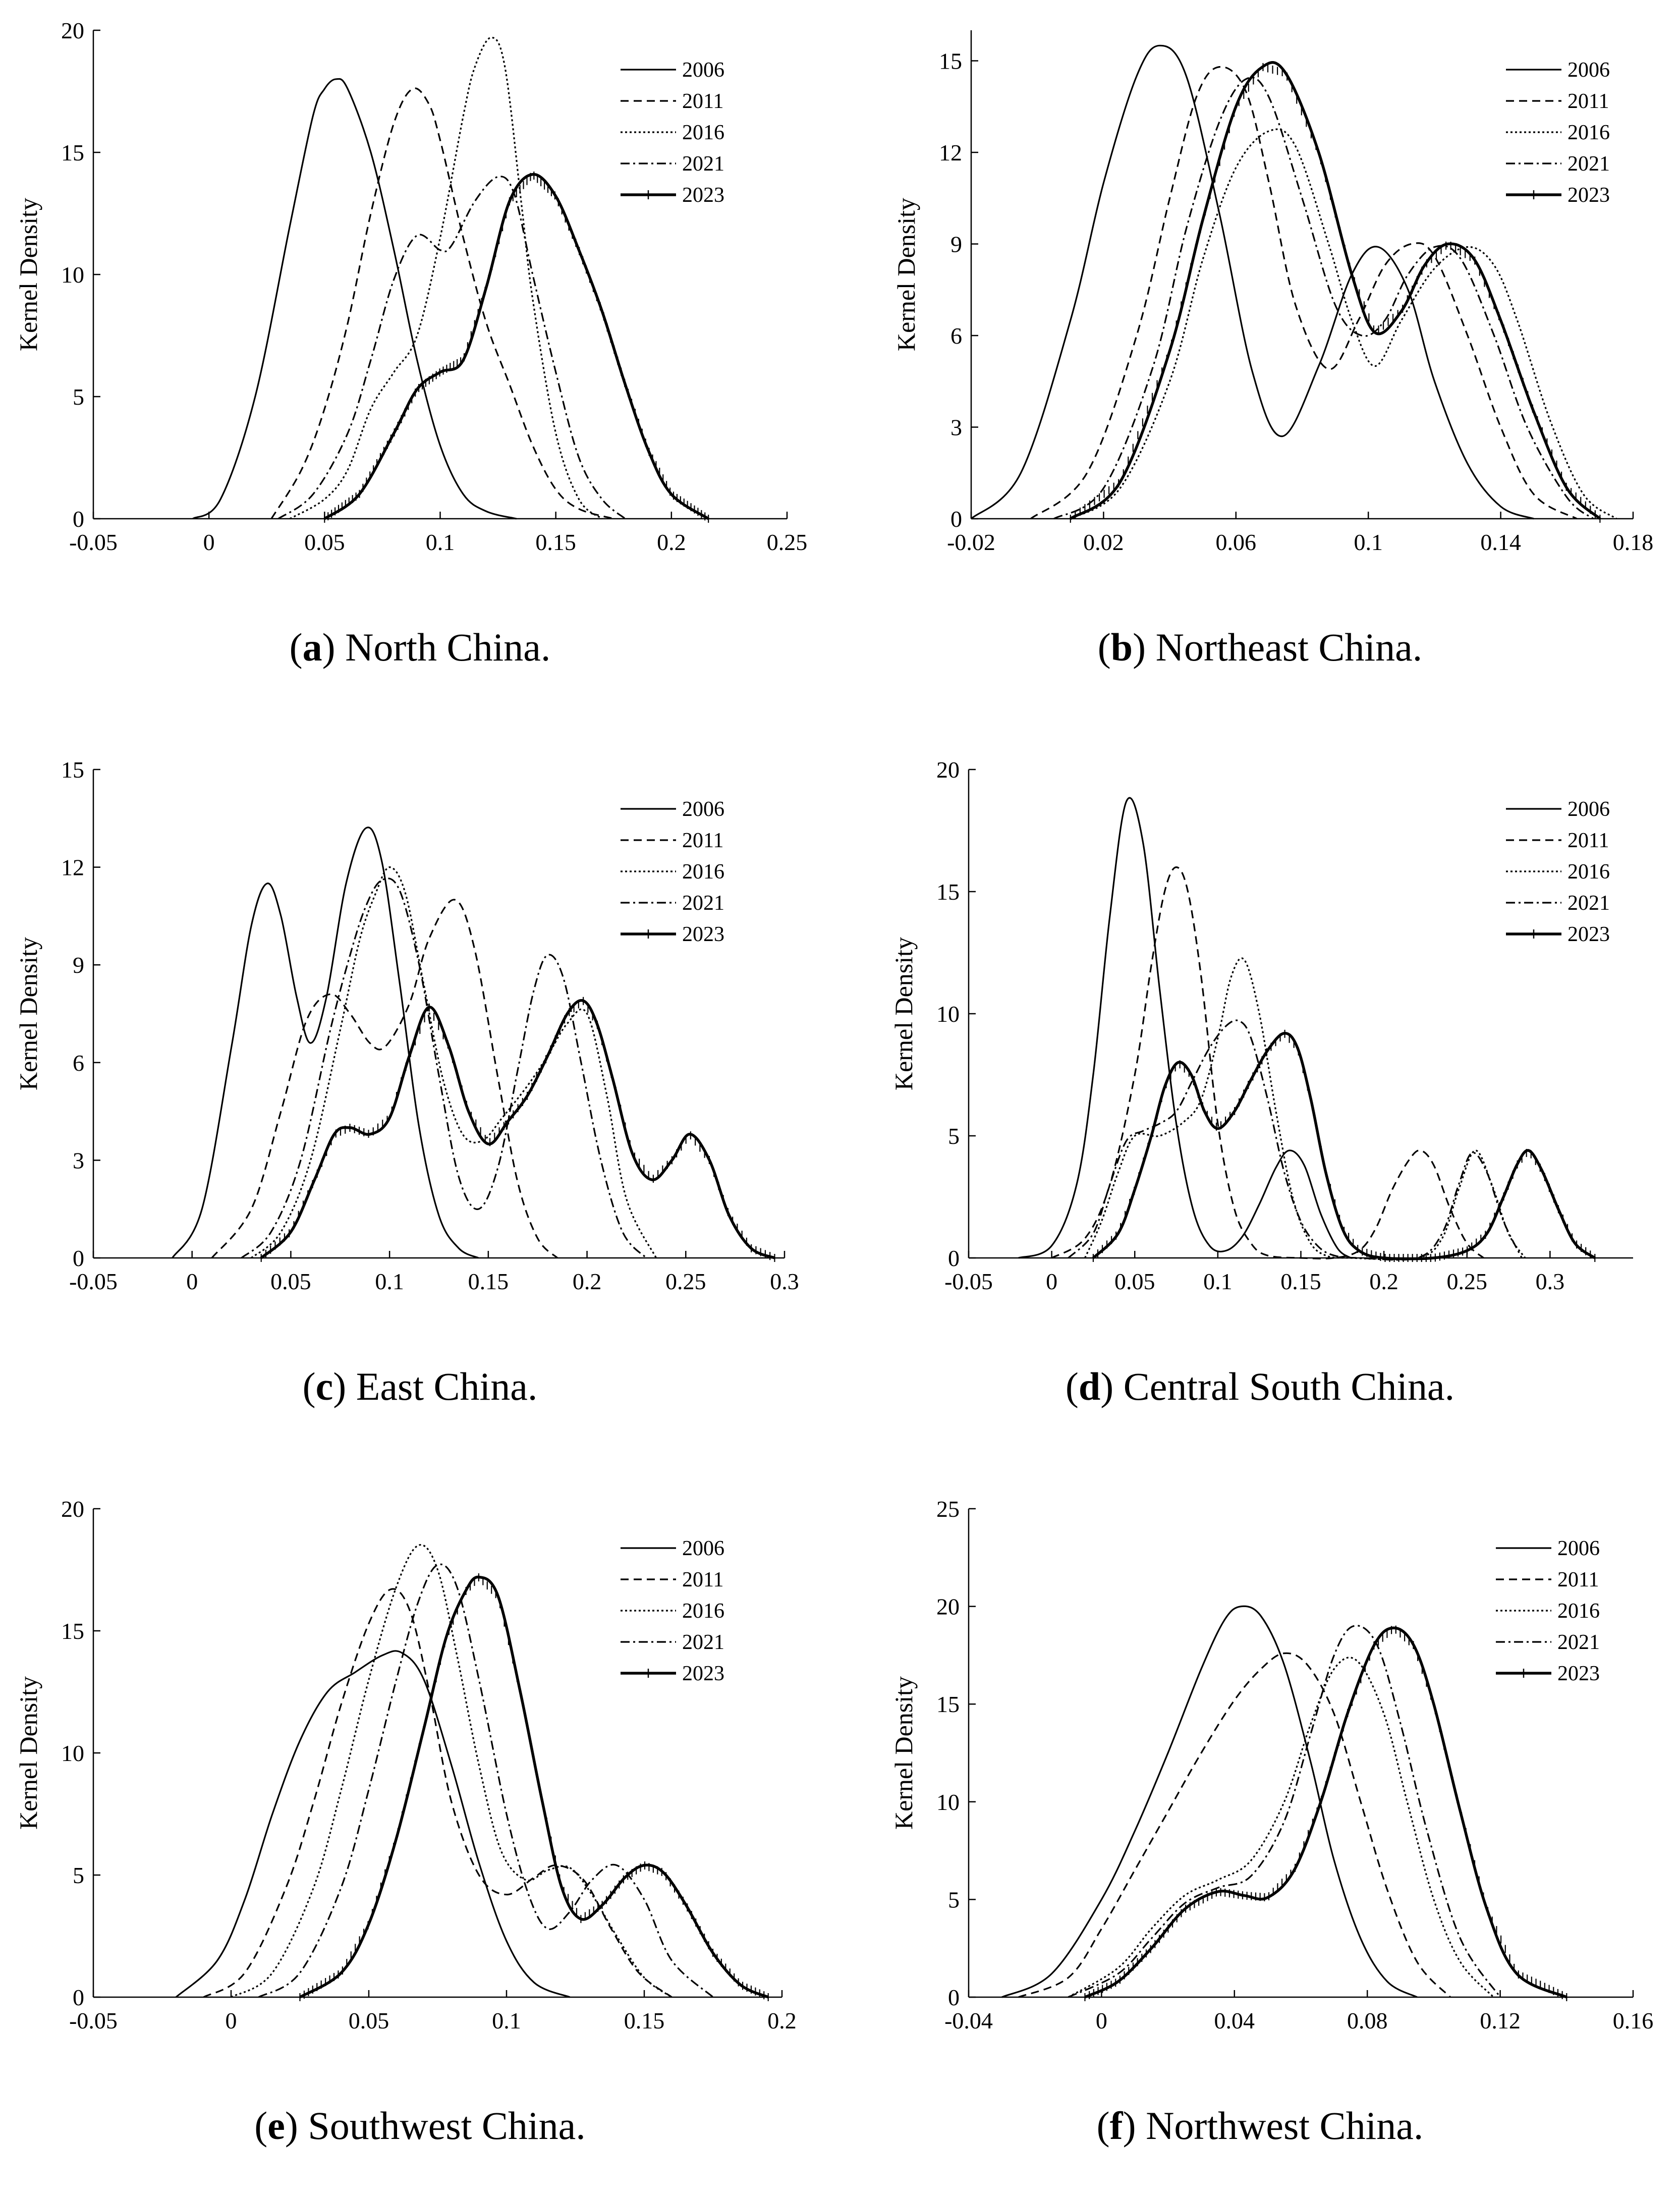  What do you see at coordinates (948, 1509) in the screenshot?
I see `y-tick-label: 25` at bounding box center [948, 1509].